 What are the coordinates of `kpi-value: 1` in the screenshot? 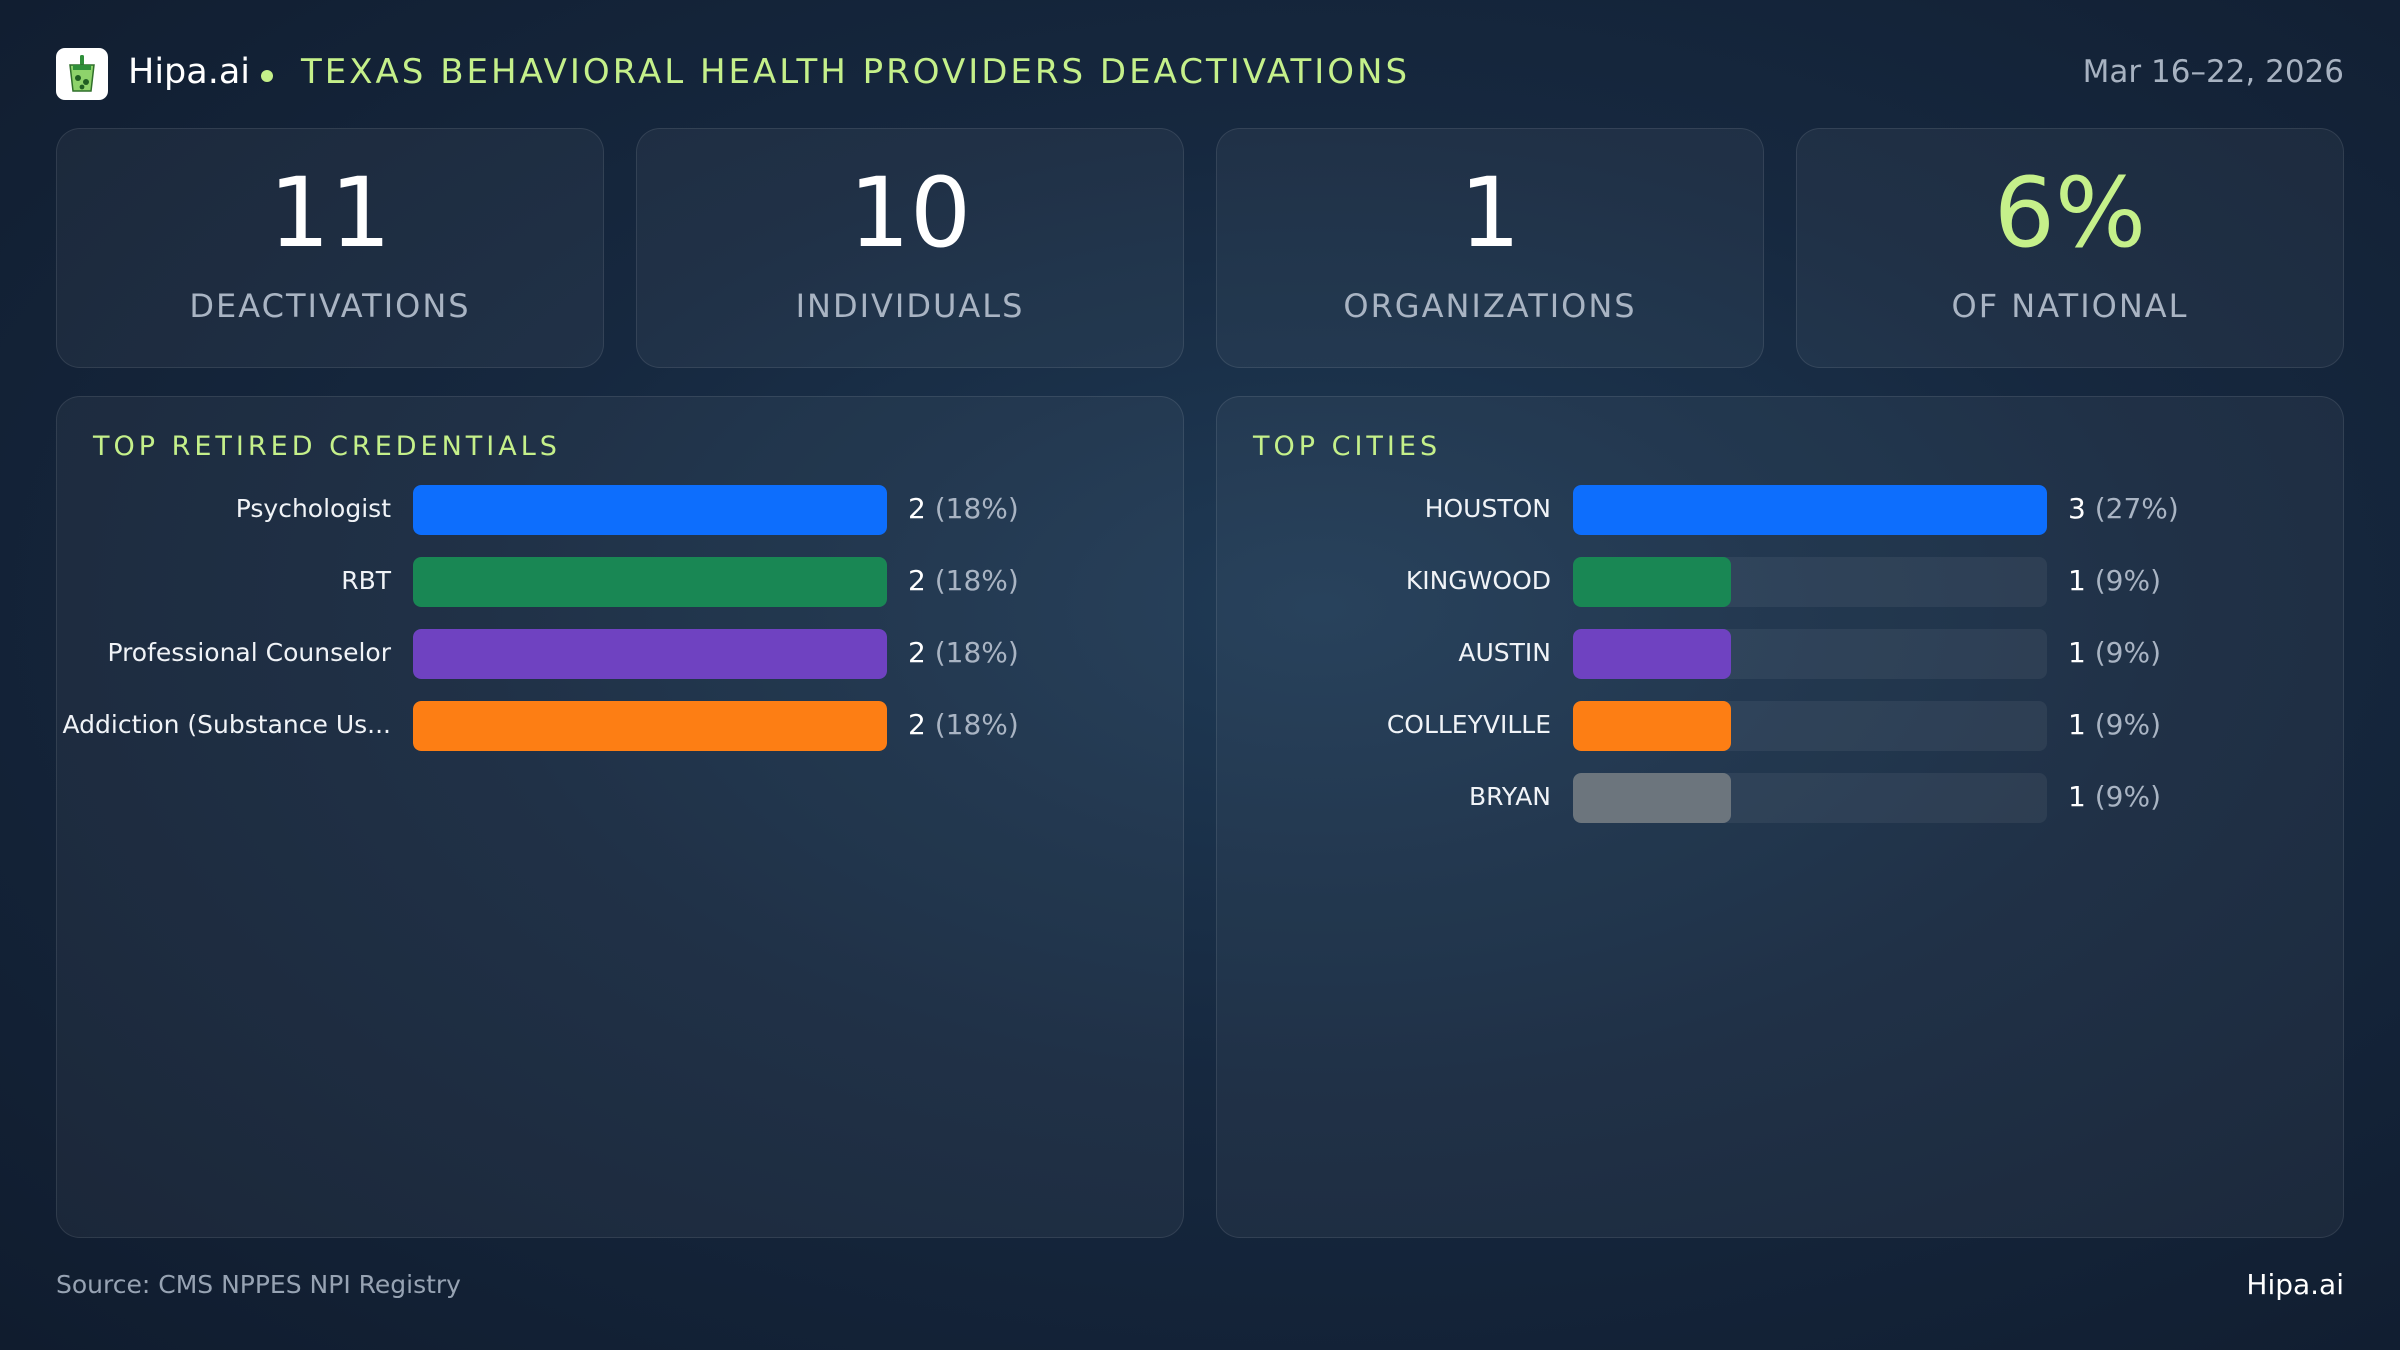 It's located at (1490, 213).